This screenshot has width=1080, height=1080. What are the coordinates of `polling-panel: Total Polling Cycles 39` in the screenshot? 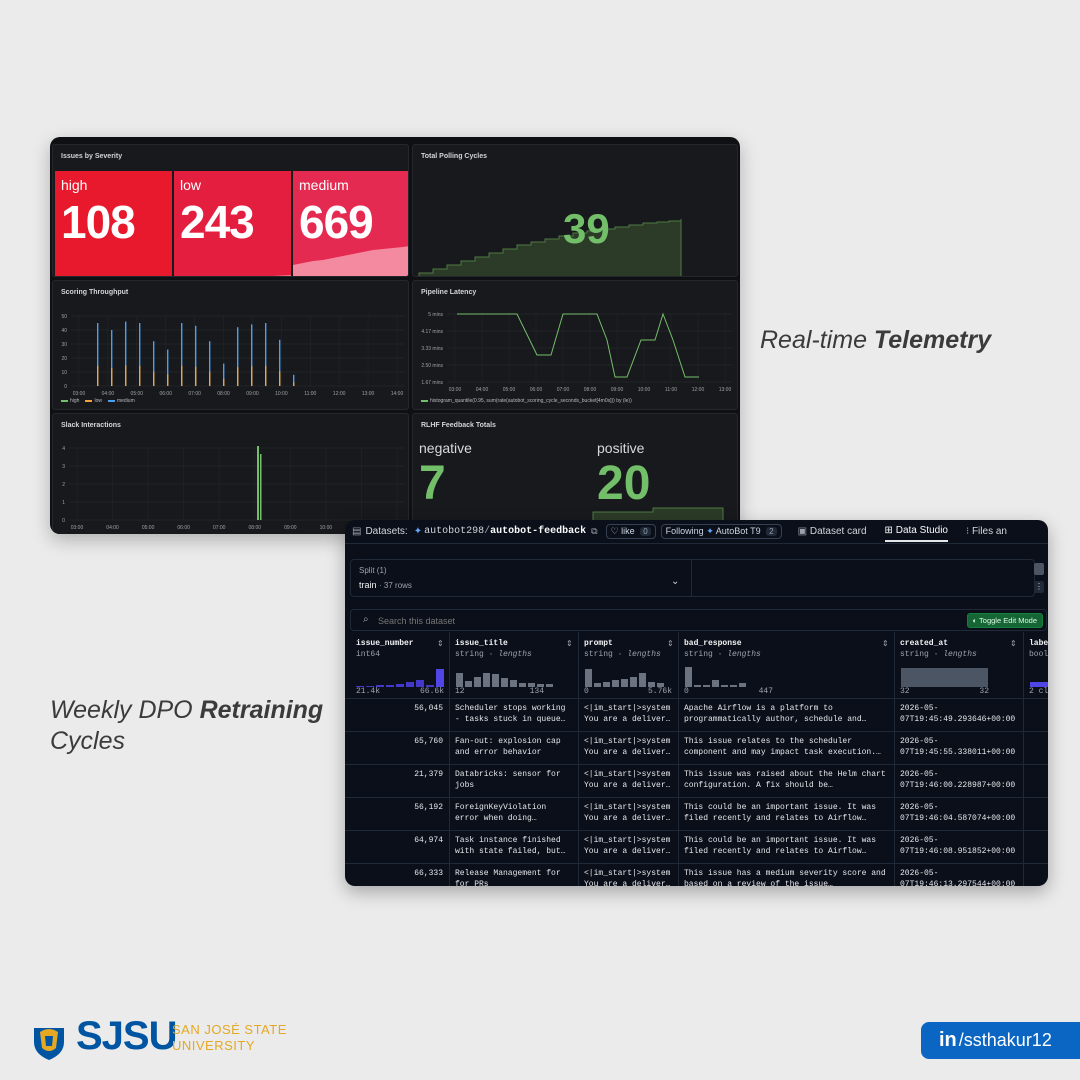 It's located at (575, 210).